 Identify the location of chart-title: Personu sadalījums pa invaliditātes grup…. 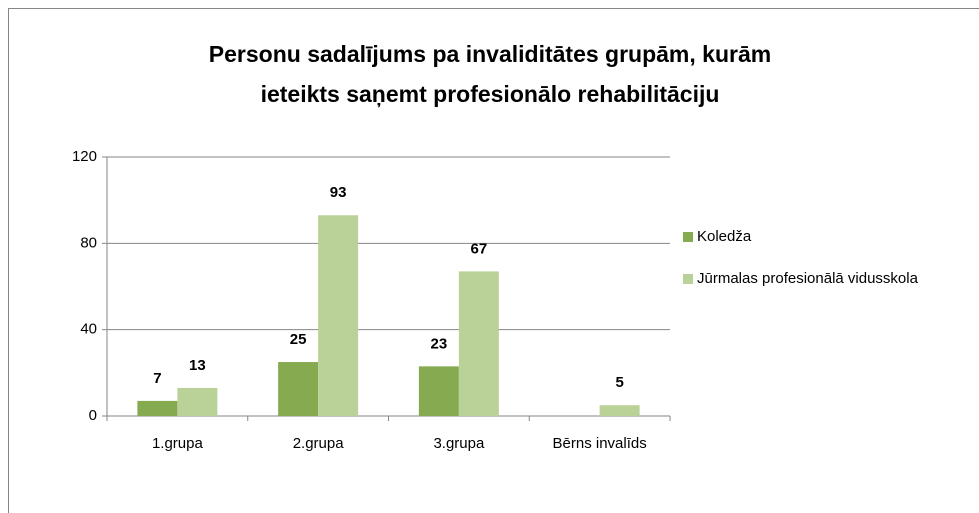
(490, 54).